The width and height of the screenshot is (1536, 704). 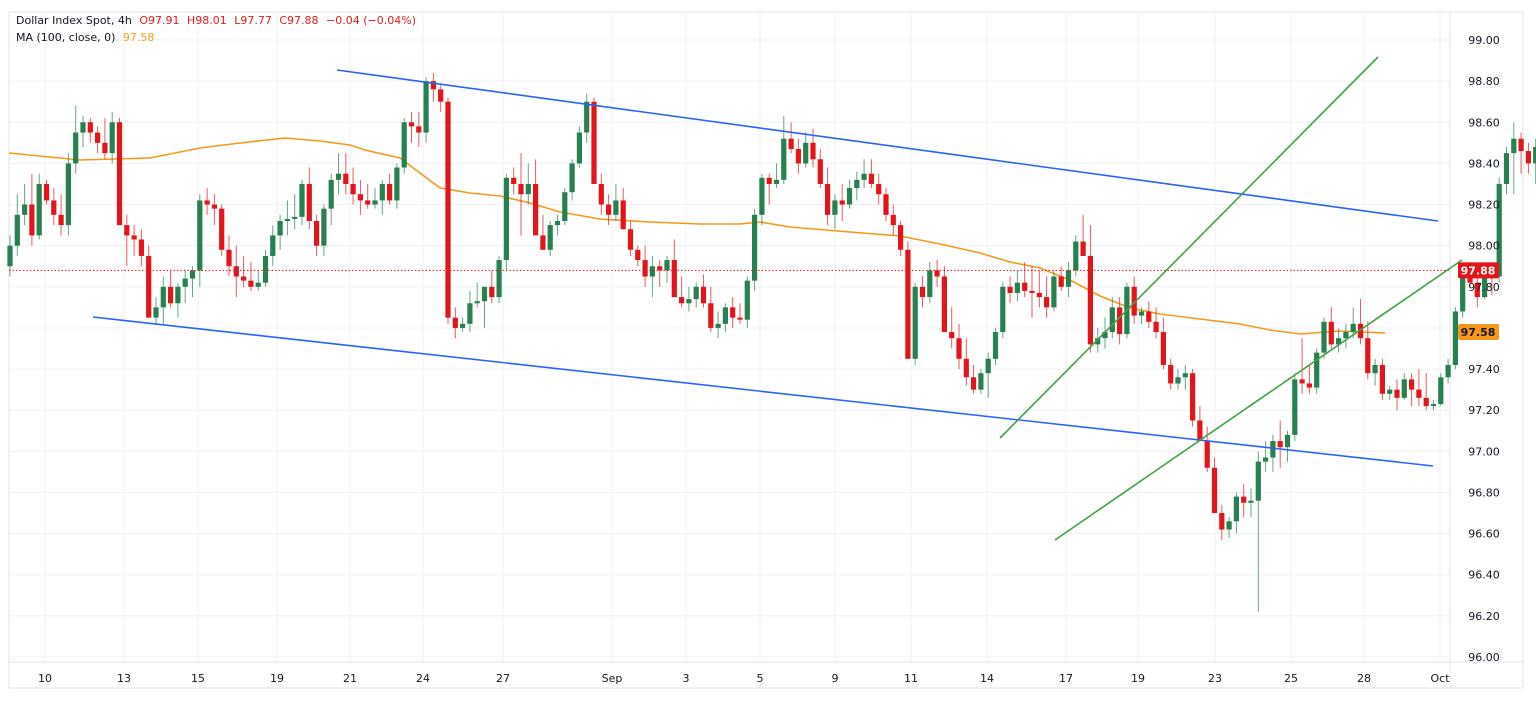 What do you see at coordinates (253, 20) in the screenshot?
I see `low-value: L97.77` at bounding box center [253, 20].